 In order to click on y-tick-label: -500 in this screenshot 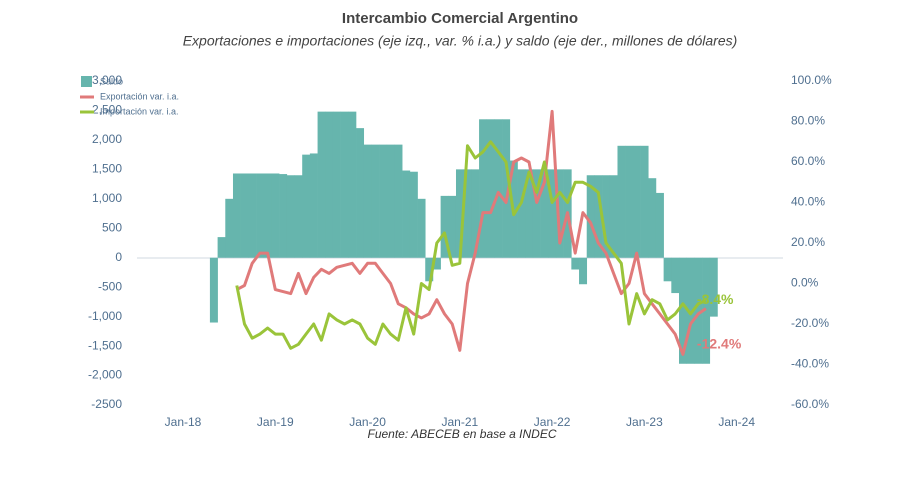, I will do `click(110, 286)`.